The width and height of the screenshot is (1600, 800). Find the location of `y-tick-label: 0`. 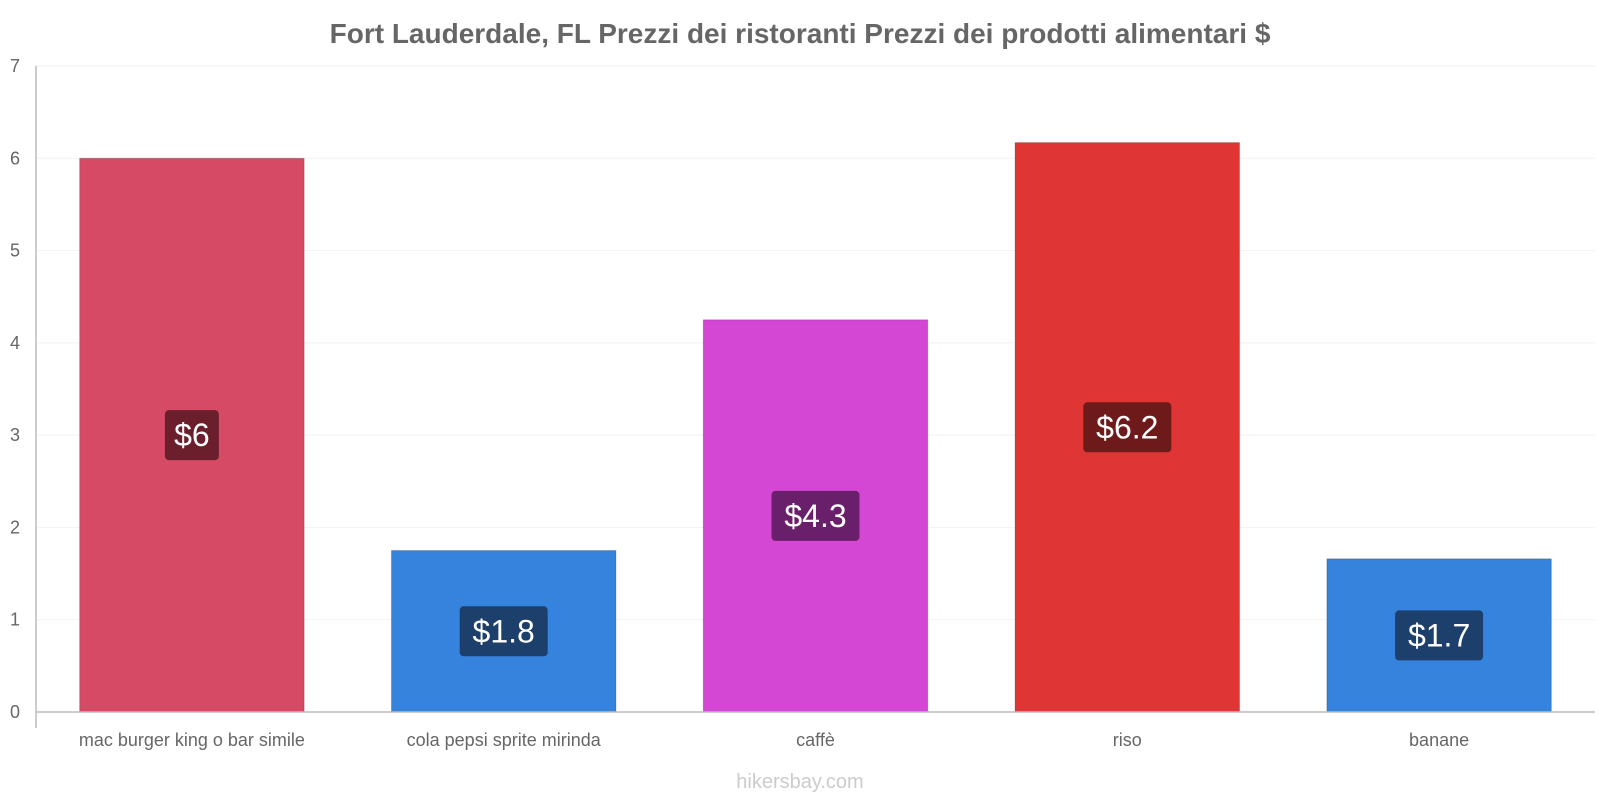

y-tick-label: 0 is located at coordinates (15, 712).